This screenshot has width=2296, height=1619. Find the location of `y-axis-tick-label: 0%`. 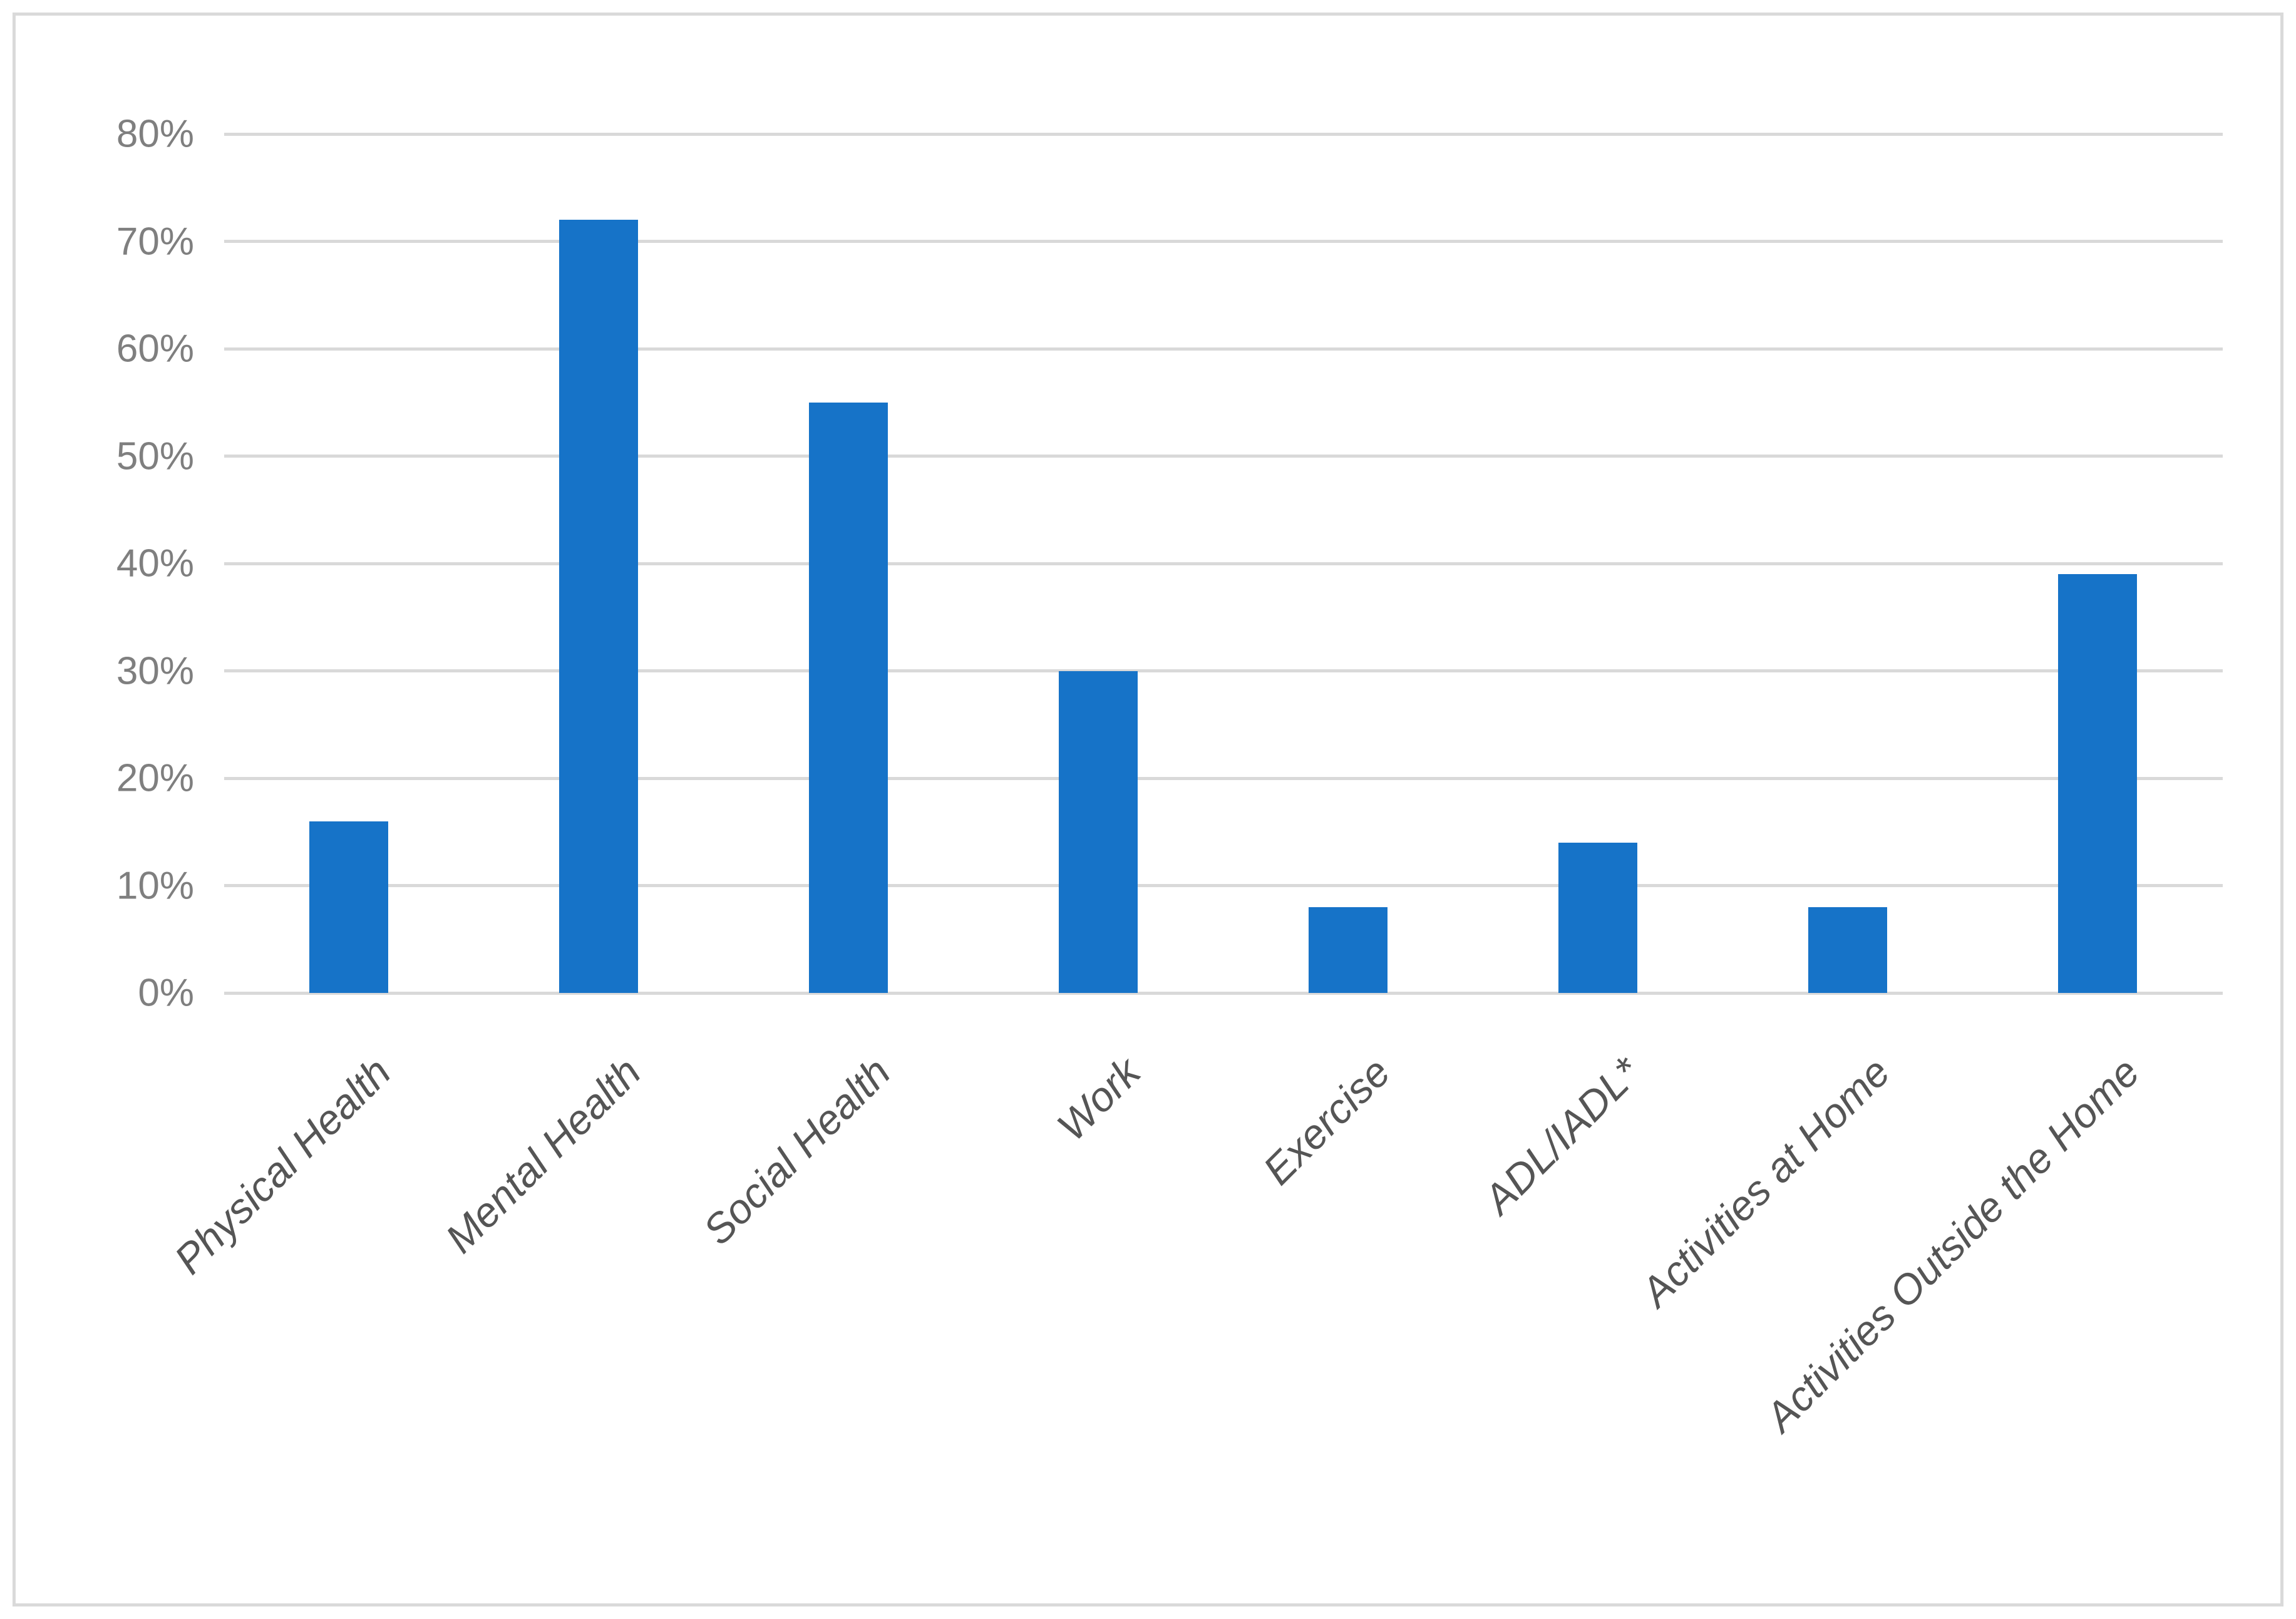

y-axis-tick-label: 0% is located at coordinates (166, 993).